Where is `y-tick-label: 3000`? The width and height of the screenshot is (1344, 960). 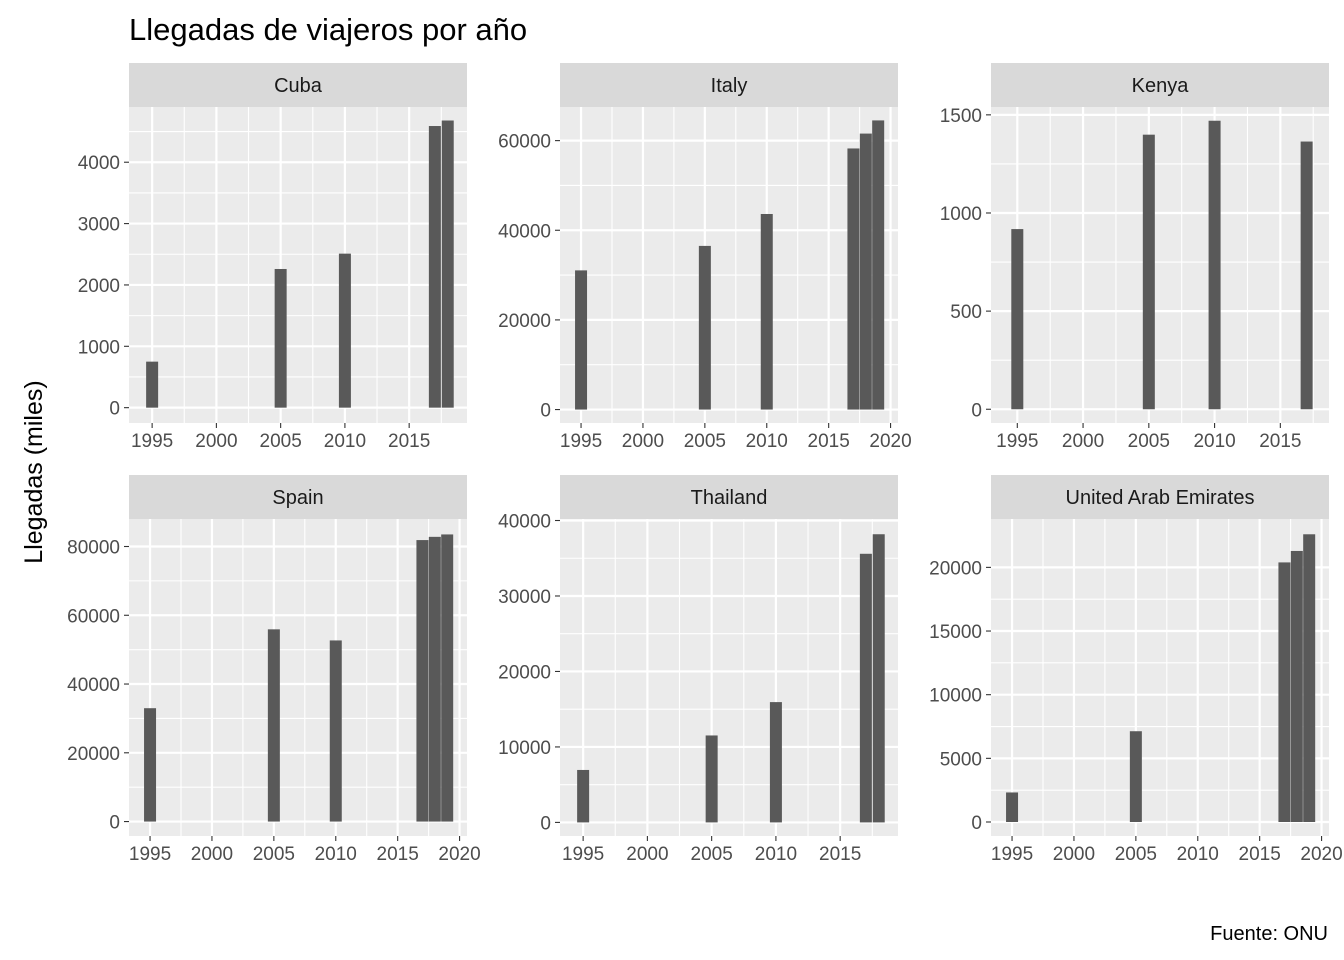
y-tick-label: 3000 is located at coordinates (99, 225).